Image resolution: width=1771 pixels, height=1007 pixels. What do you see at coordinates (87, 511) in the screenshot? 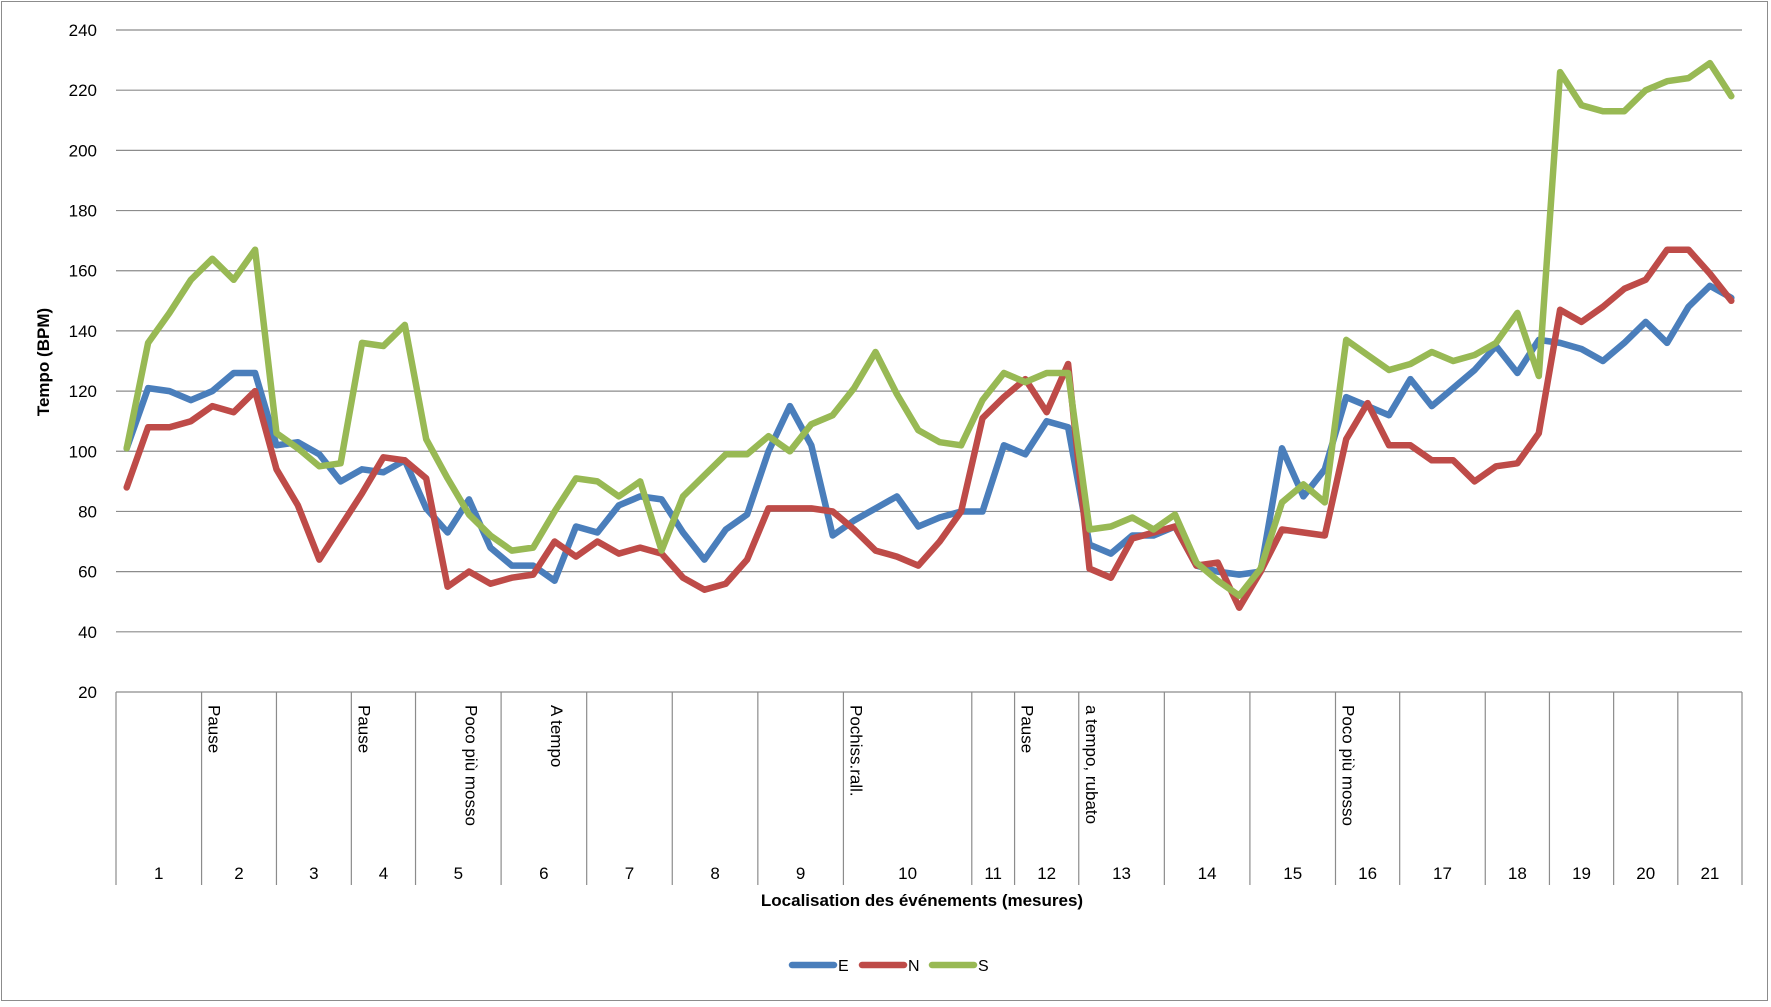
I see `y-tick-label: 80` at bounding box center [87, 511].